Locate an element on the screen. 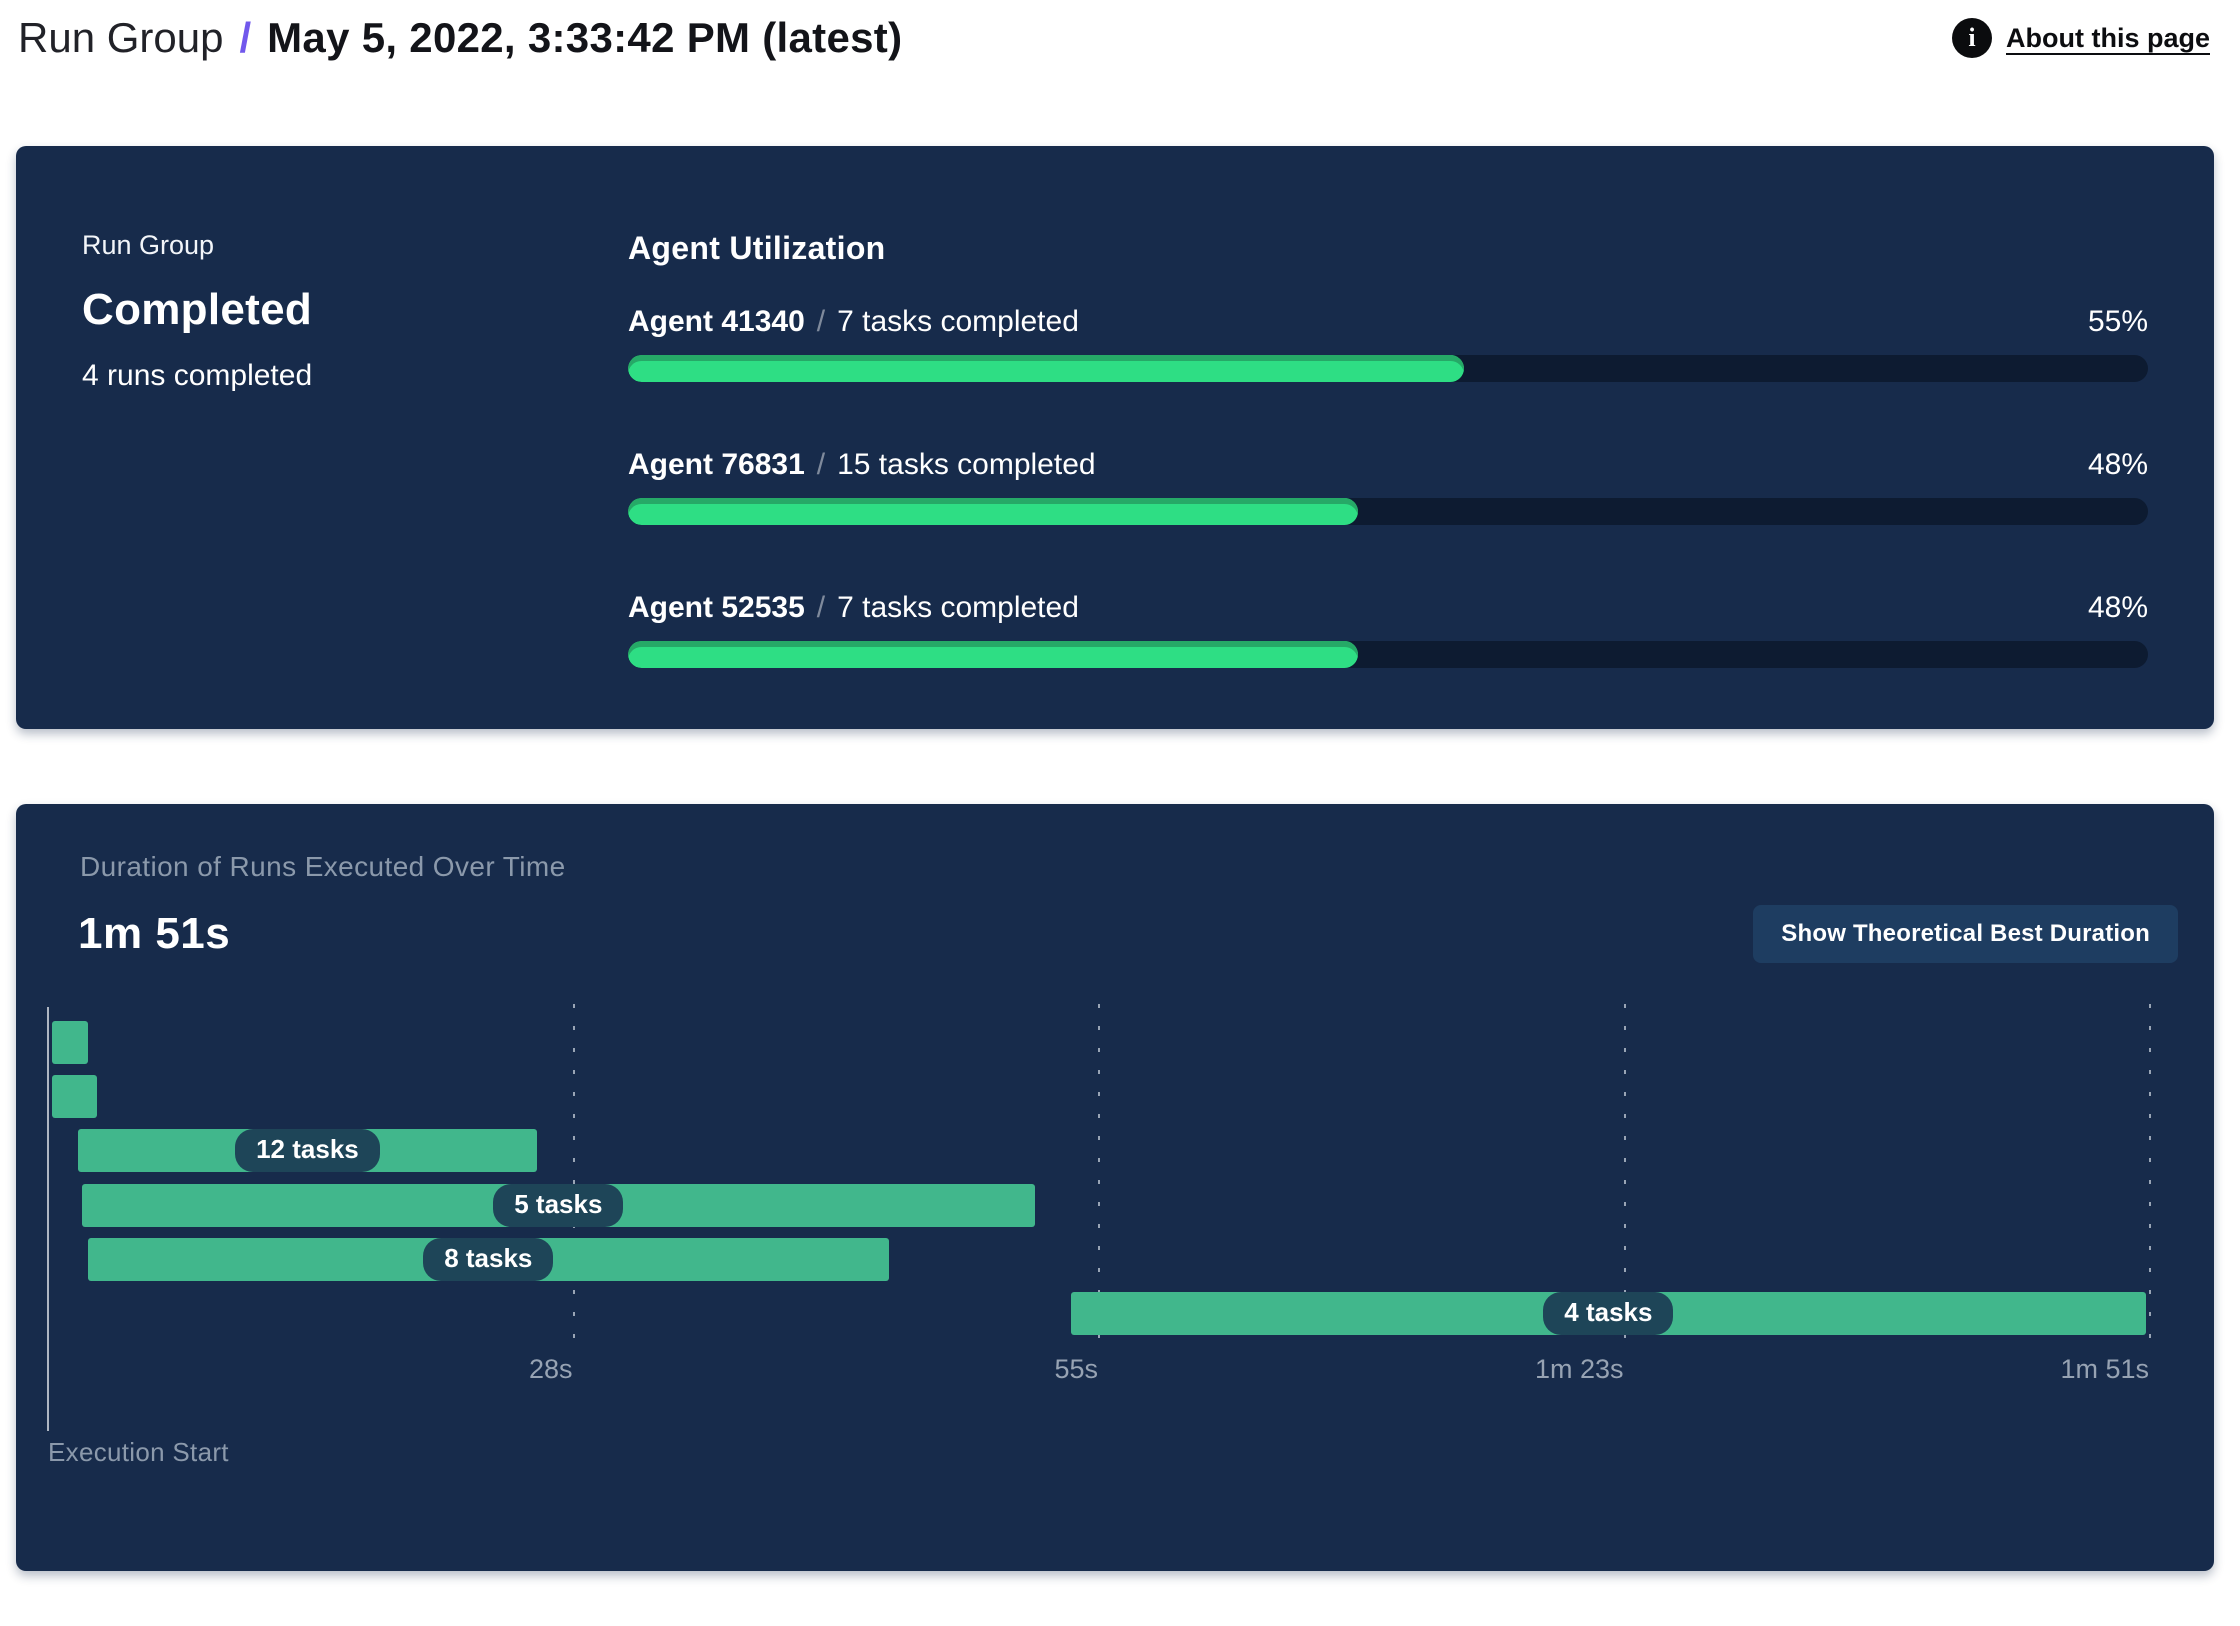  agent-utilization-heading: Agent Utilization is located at coordinates (757, 248).